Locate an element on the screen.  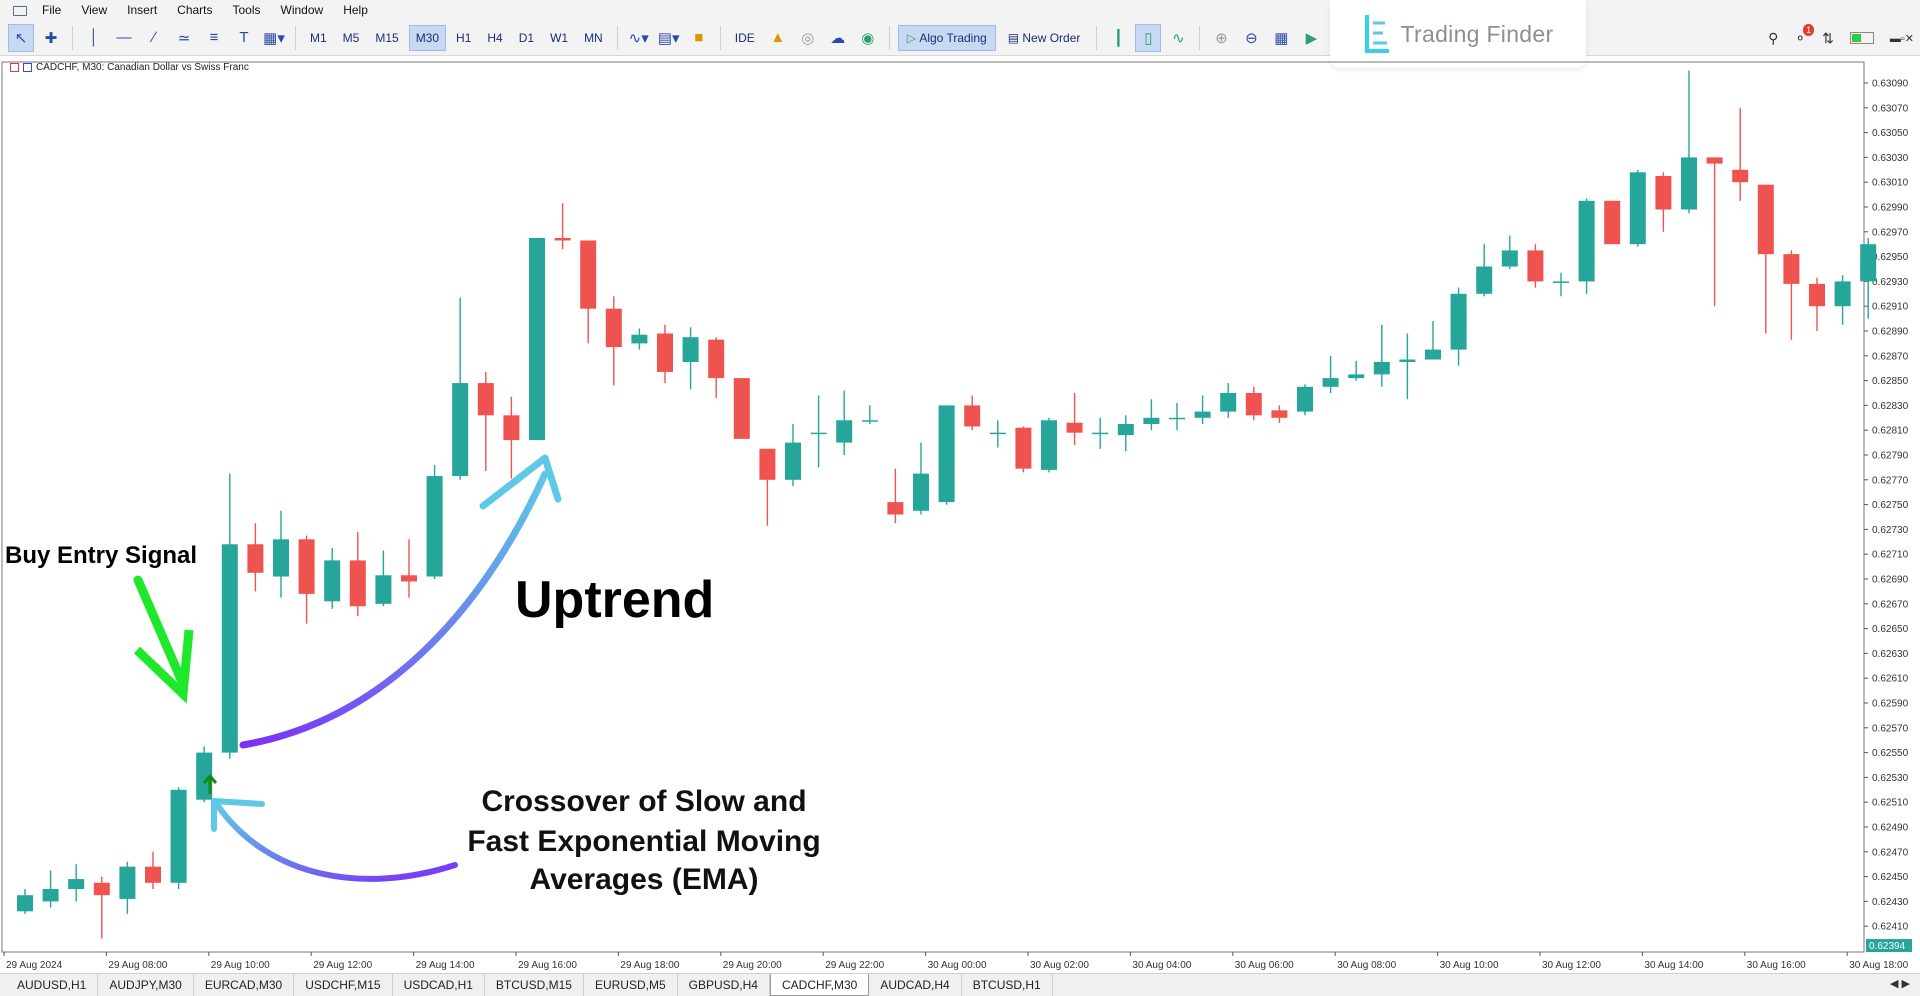
ide-button: IDE is located at coordinates (744, 37).